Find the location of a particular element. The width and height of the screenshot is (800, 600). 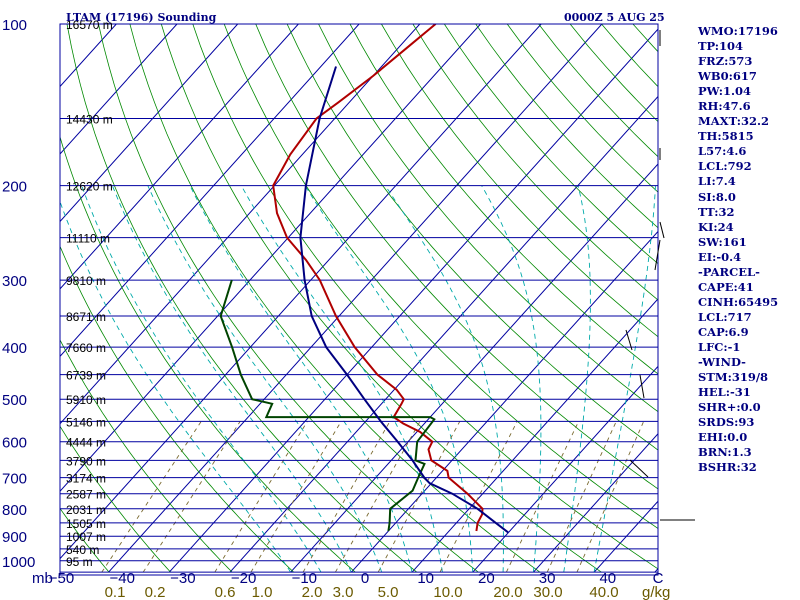

height-label: 11110 m is located at coordinates (88, 239).